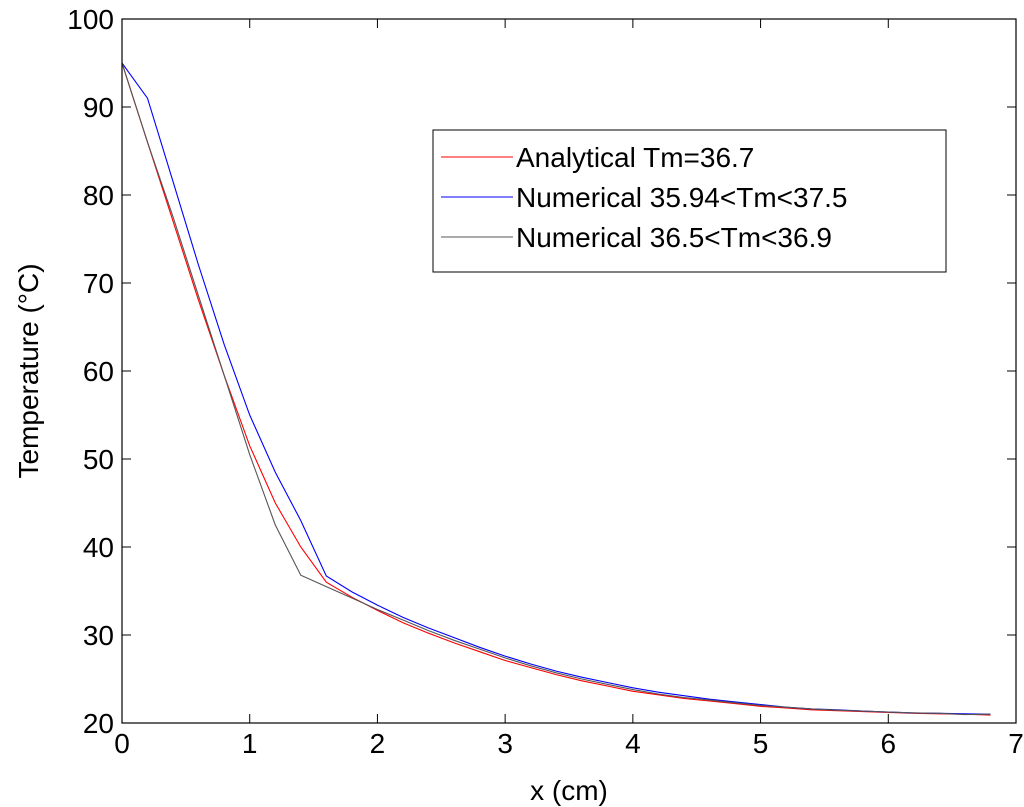 This screenshot has width=1024, height=807. Describe the element at coordinates (98, 107) in the screenshot. I see `y-tick-label: 90` at that location.